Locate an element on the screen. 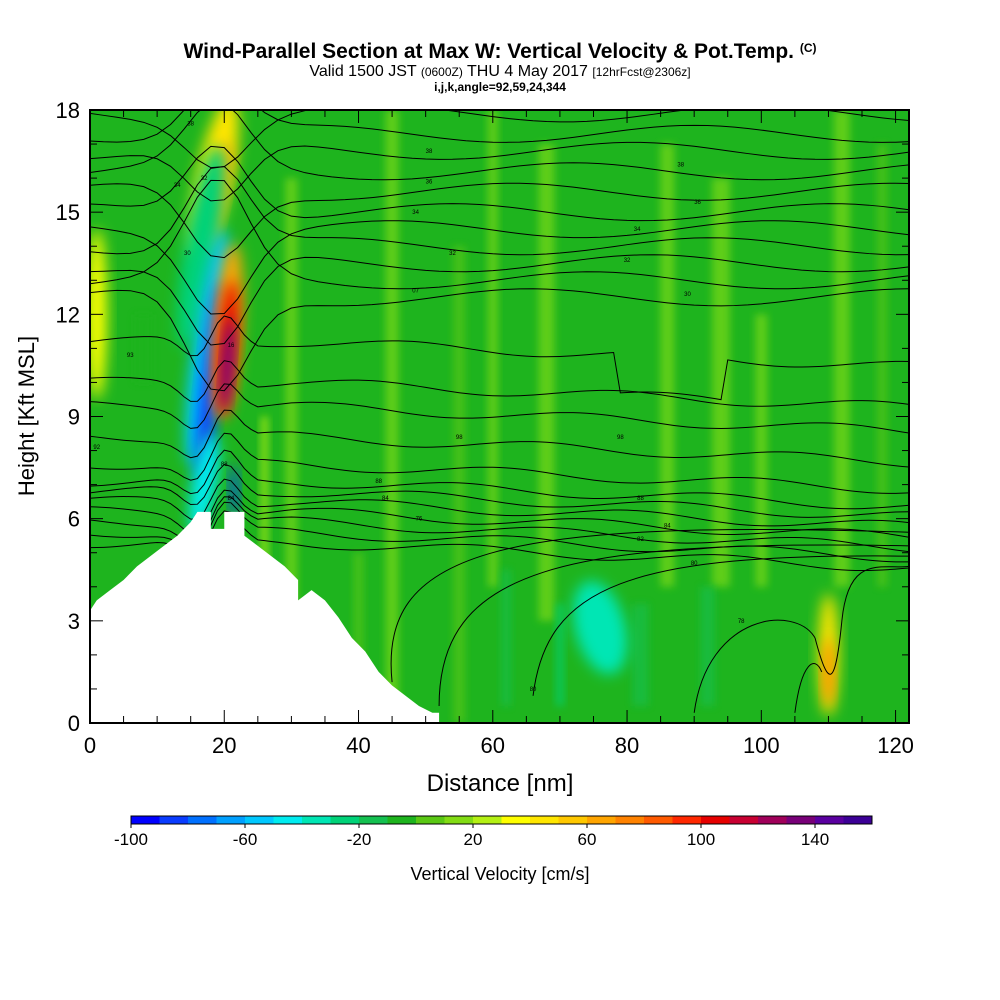  isentrope-label: 76 is located at coordinates (419, 520).